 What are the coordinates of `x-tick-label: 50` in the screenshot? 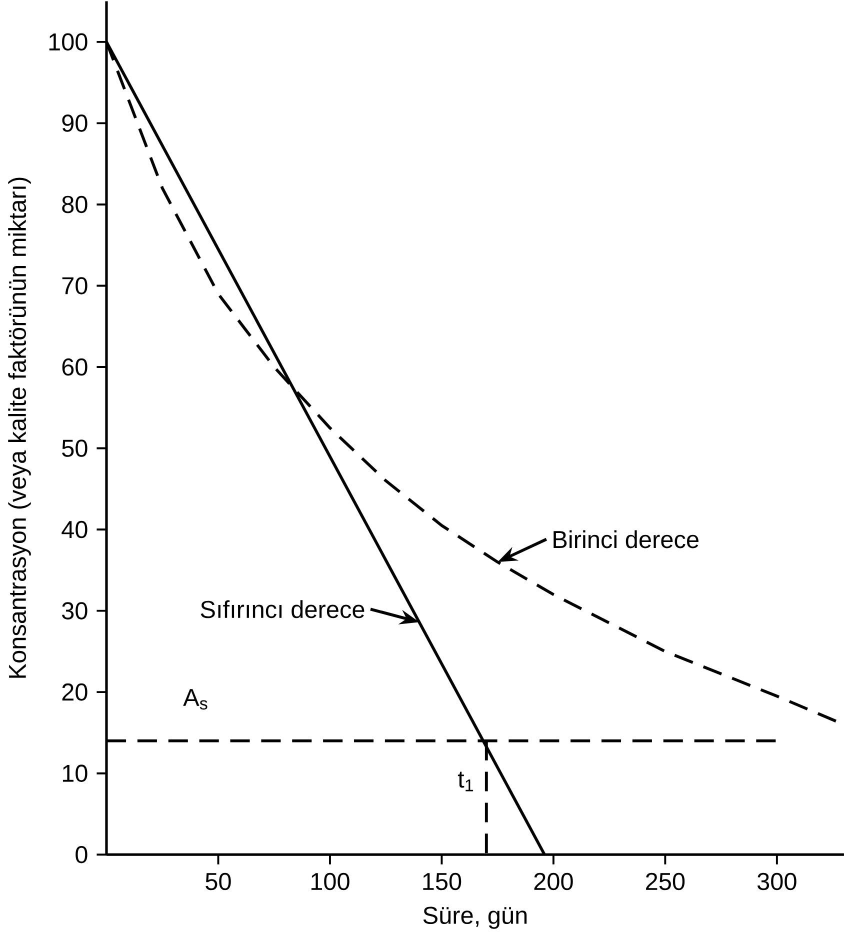 It's located at (218, 881).